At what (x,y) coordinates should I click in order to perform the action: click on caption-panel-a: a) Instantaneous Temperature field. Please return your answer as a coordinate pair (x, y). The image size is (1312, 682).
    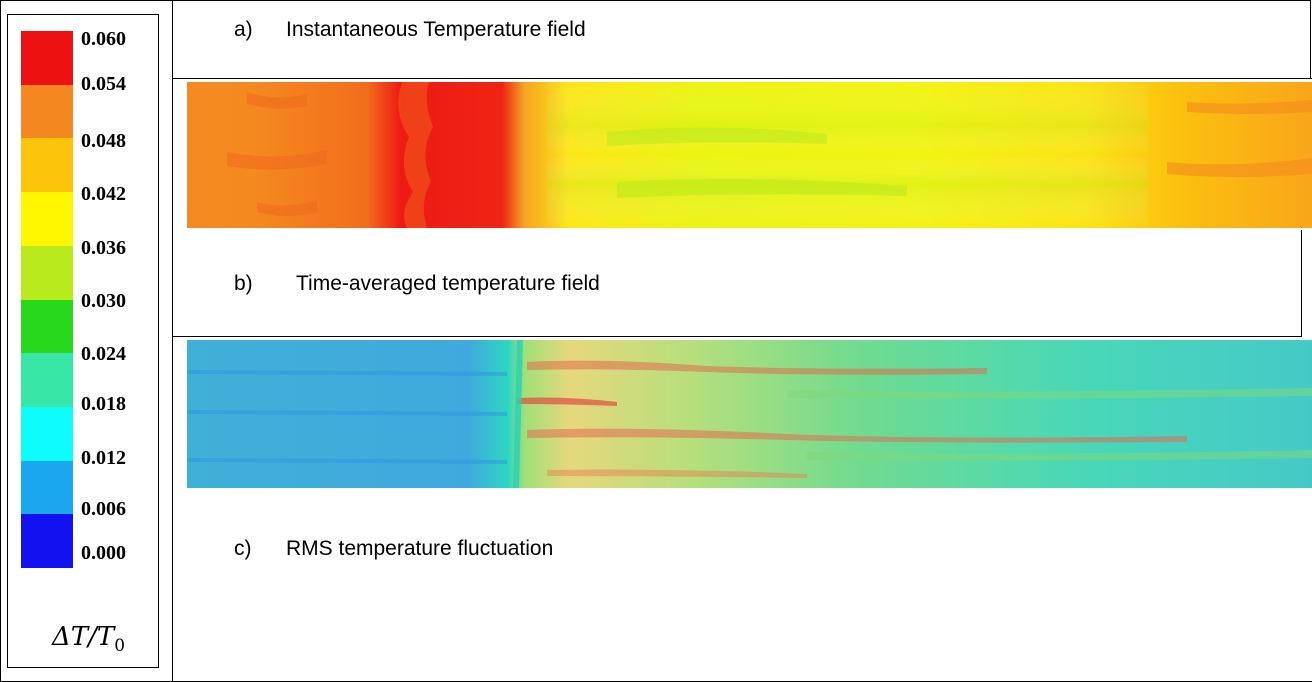
    Looking at the image, I should click on (410, 30).